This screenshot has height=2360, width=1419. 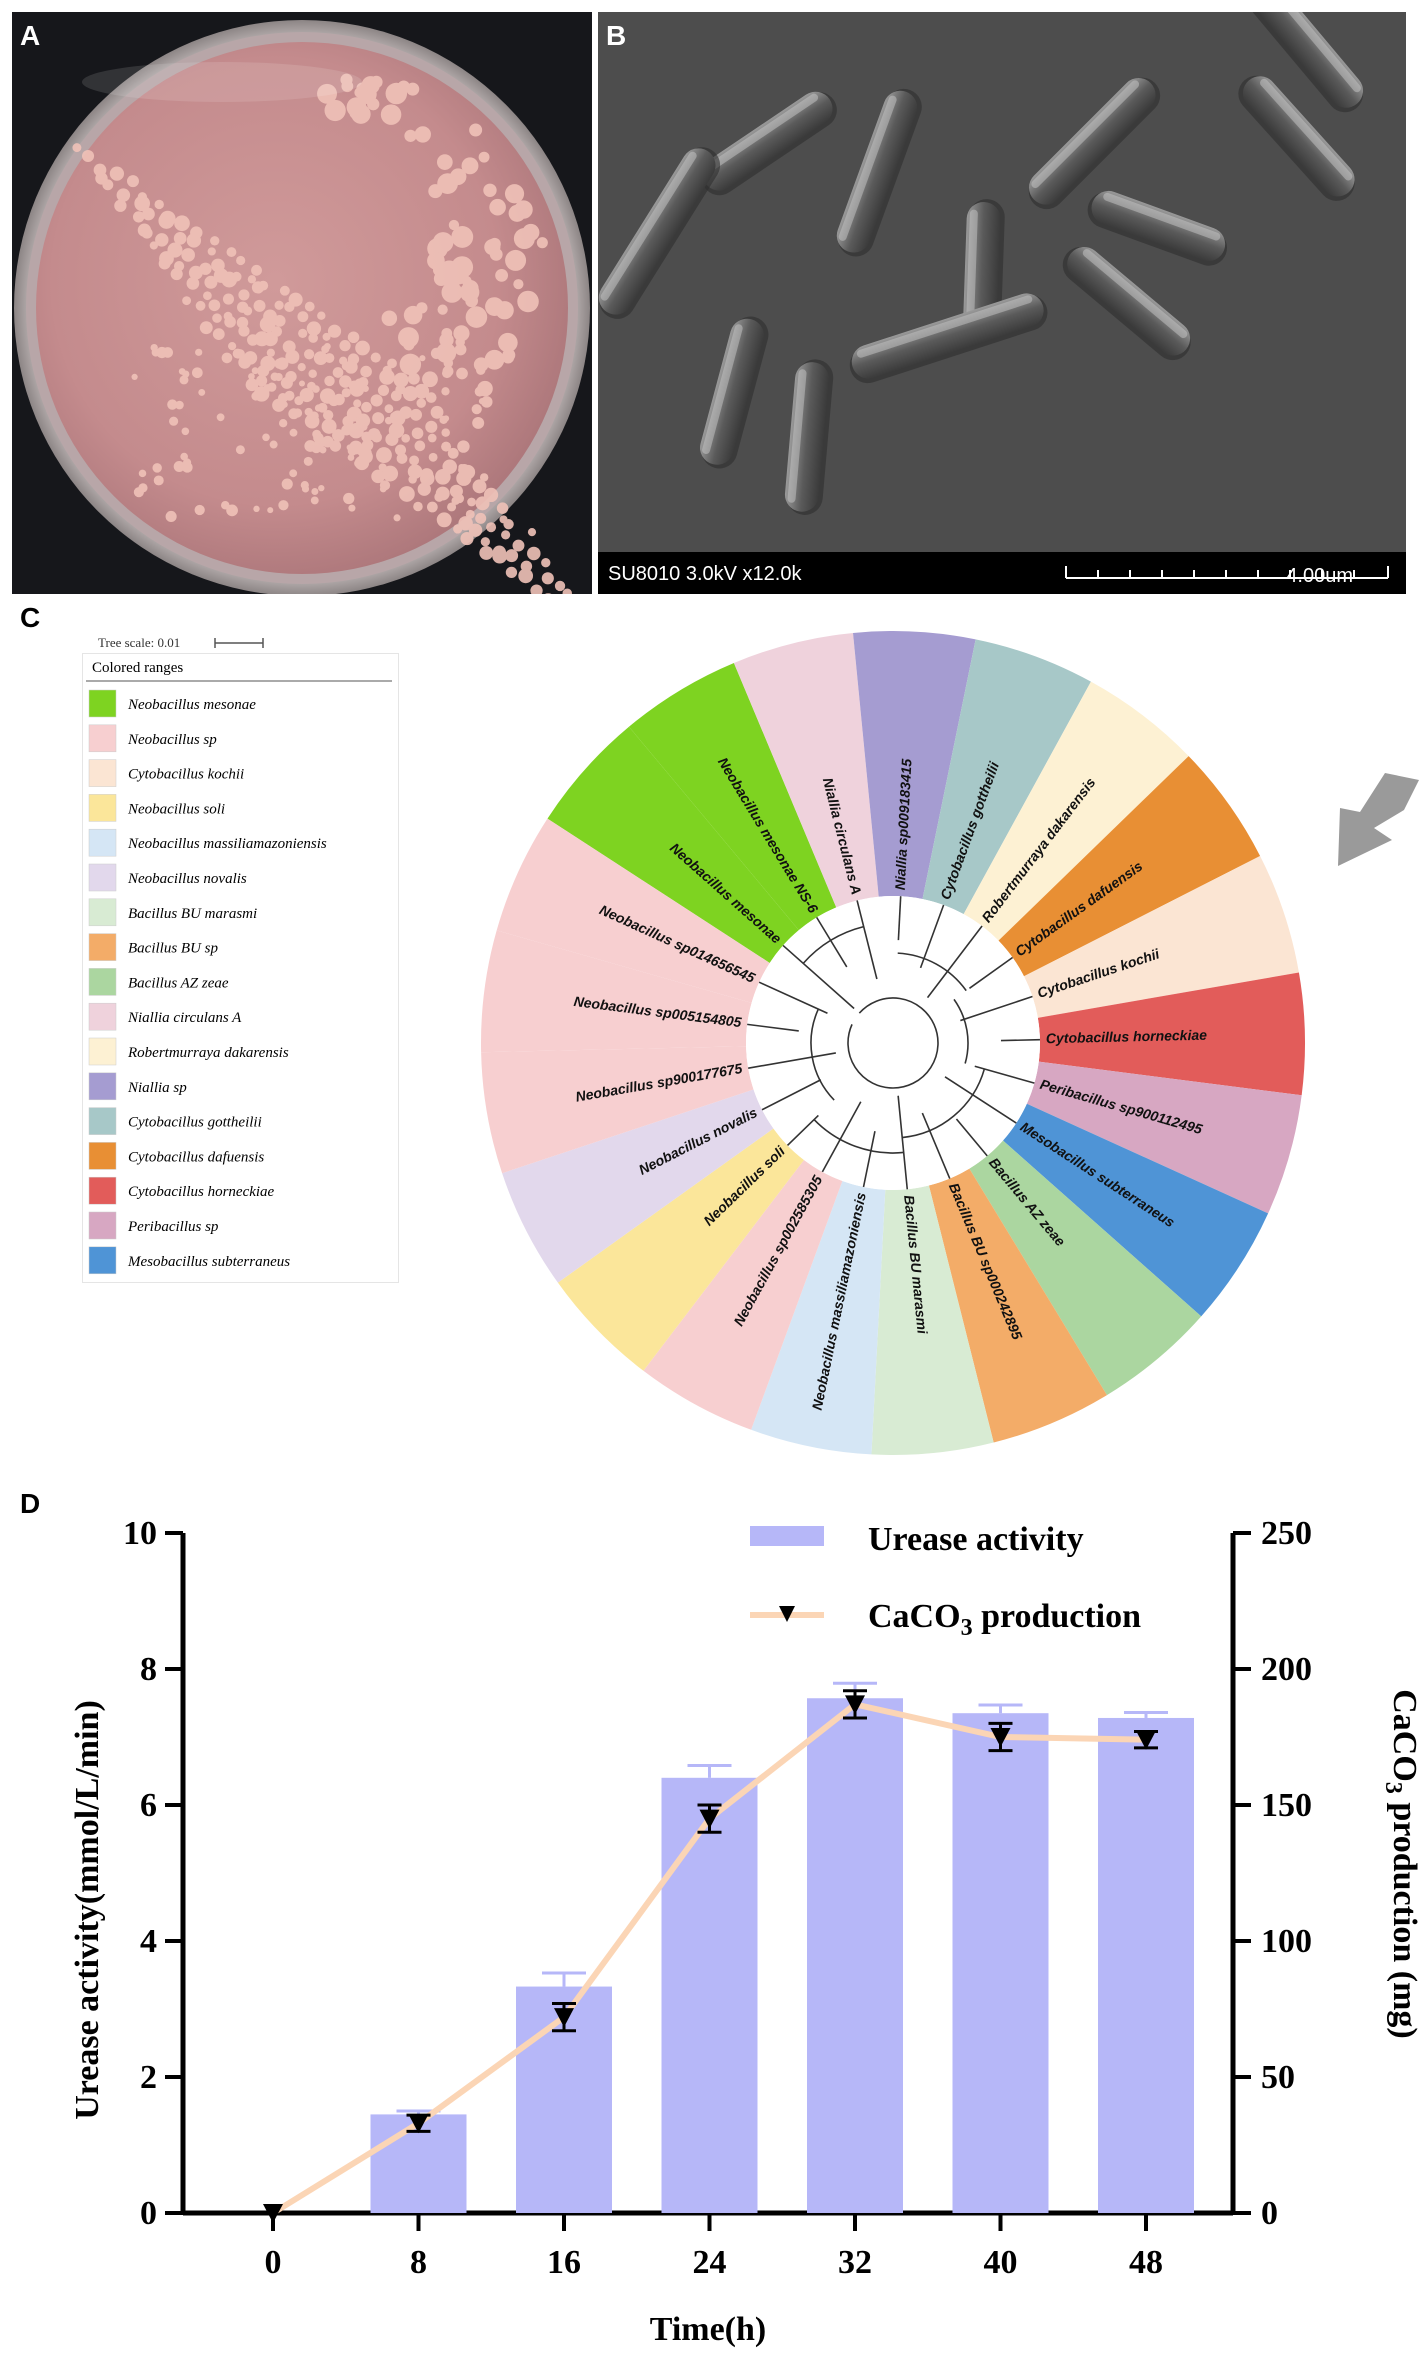 What do you see at coordinates (787, 1614) in the screenshot?
I see `legend-caco3-marker` at bounding box center [787, 1614].